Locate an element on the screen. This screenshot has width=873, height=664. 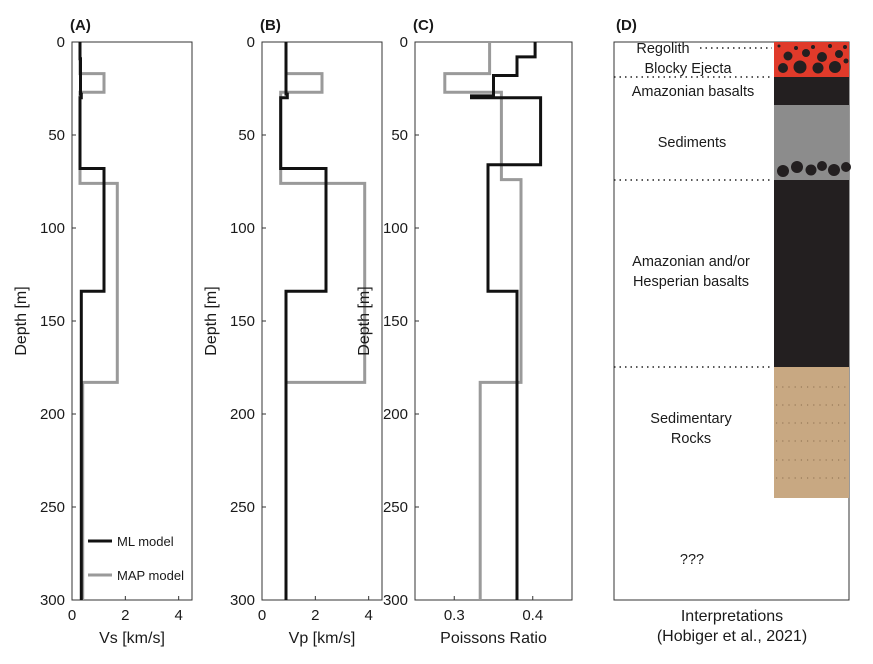
sediment-pebbles is located at coordinates (814, 169).